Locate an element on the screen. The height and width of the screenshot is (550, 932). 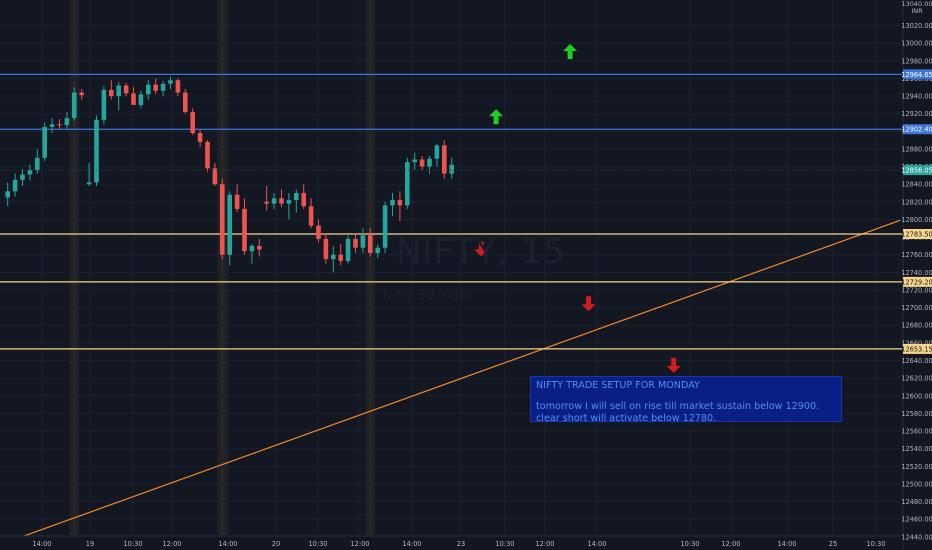
level-tag-label-0: 12964.65 is located at coordinates (916, 75).